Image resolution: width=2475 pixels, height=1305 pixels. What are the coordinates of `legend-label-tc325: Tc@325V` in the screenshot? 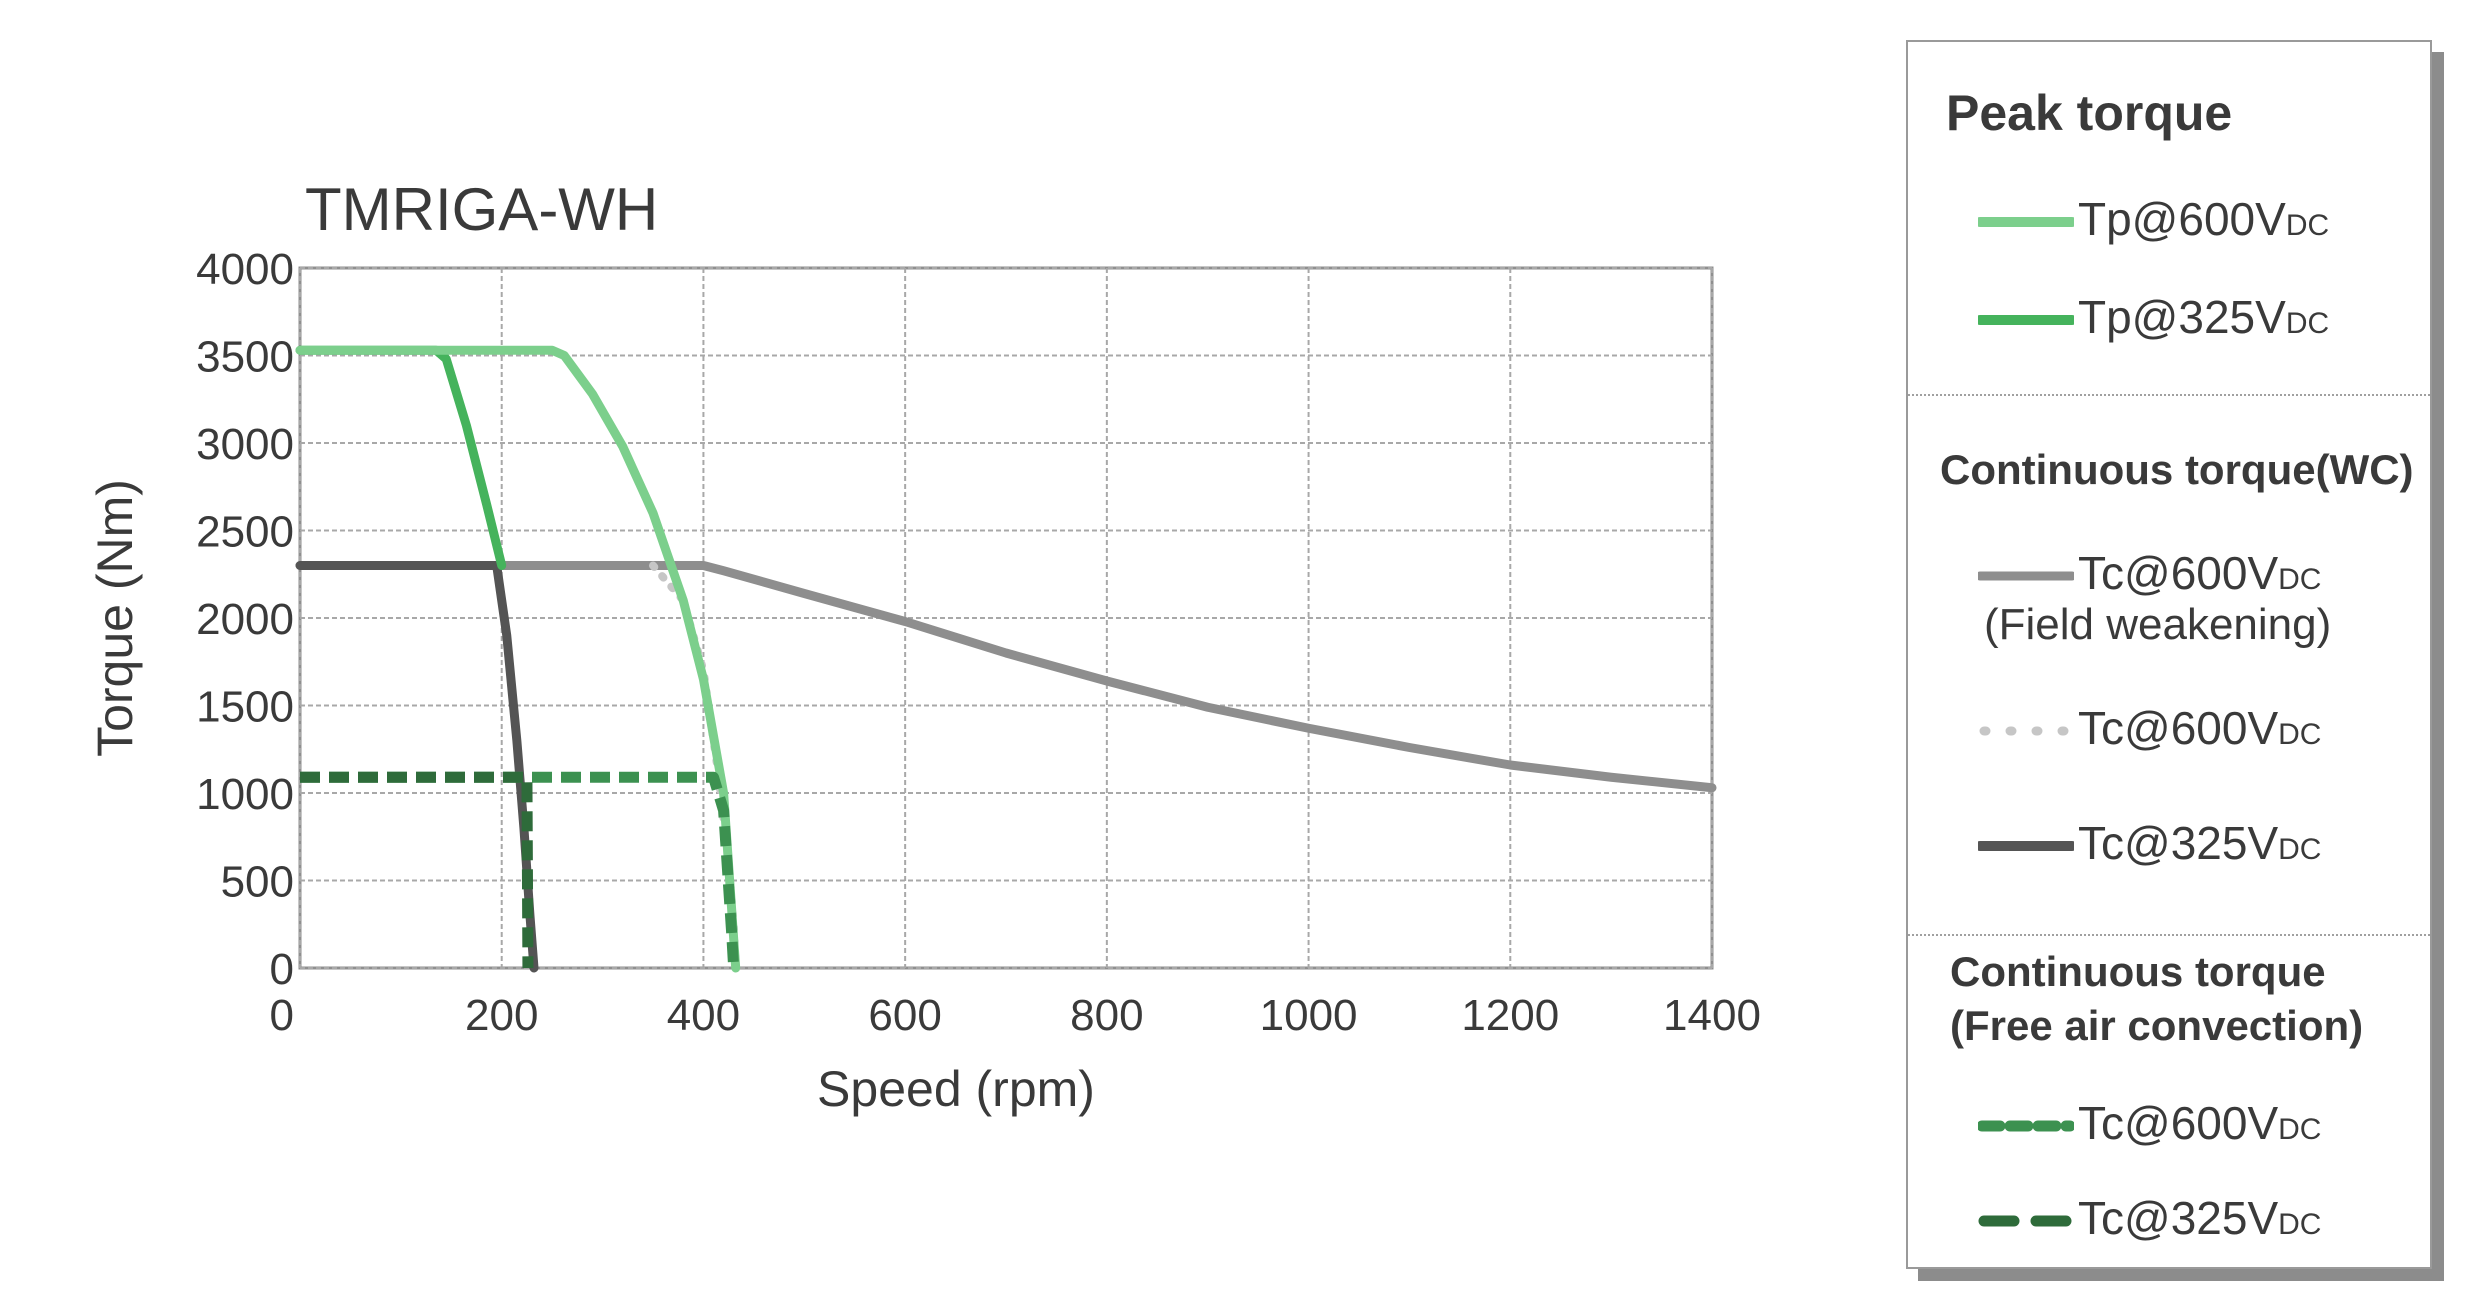 It's located at (2178, 843).